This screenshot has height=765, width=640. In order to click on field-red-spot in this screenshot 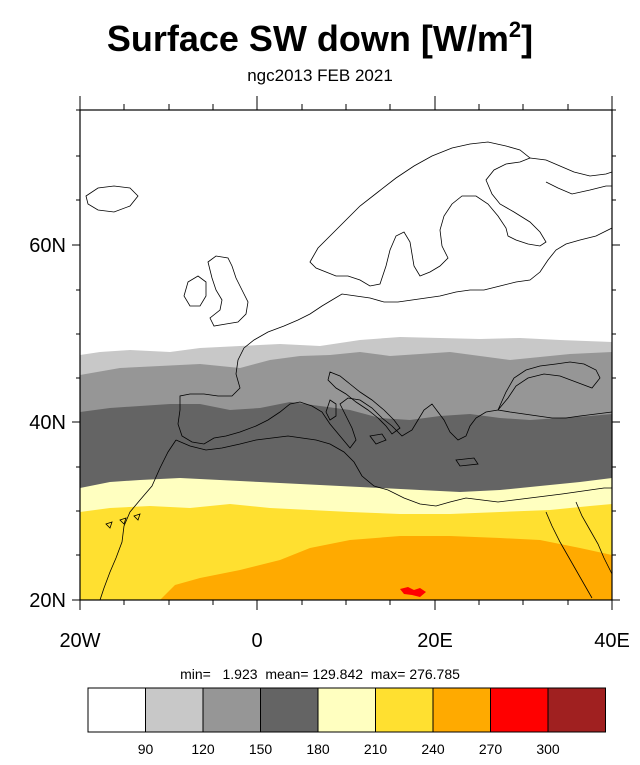, I will do `click(413, 592)`.